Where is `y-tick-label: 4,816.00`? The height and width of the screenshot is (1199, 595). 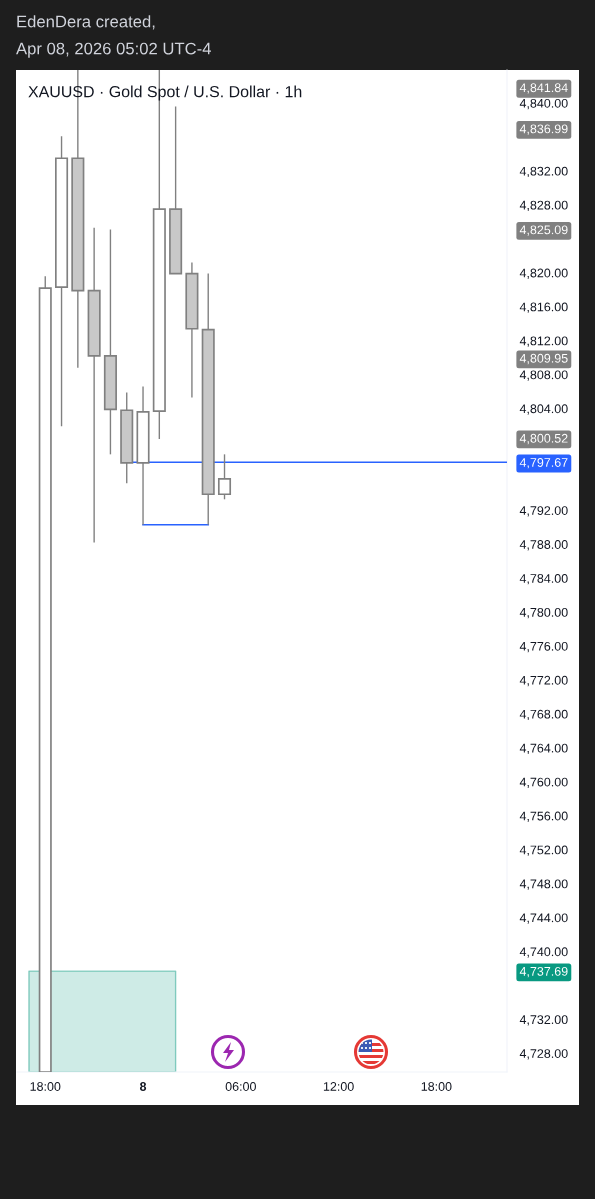
y-tick-label: 4,816.00 is located at coordinates (543, 307).